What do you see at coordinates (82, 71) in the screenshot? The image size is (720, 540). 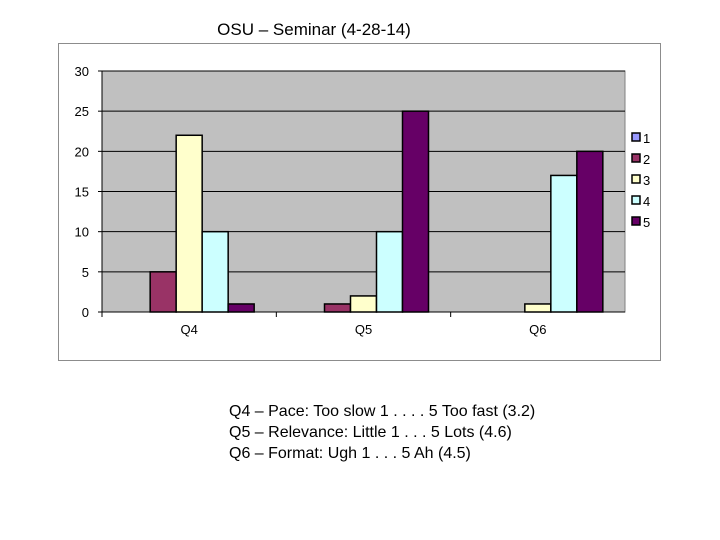 I see `y-tick-label: 30` at bounding box center [82, 71].